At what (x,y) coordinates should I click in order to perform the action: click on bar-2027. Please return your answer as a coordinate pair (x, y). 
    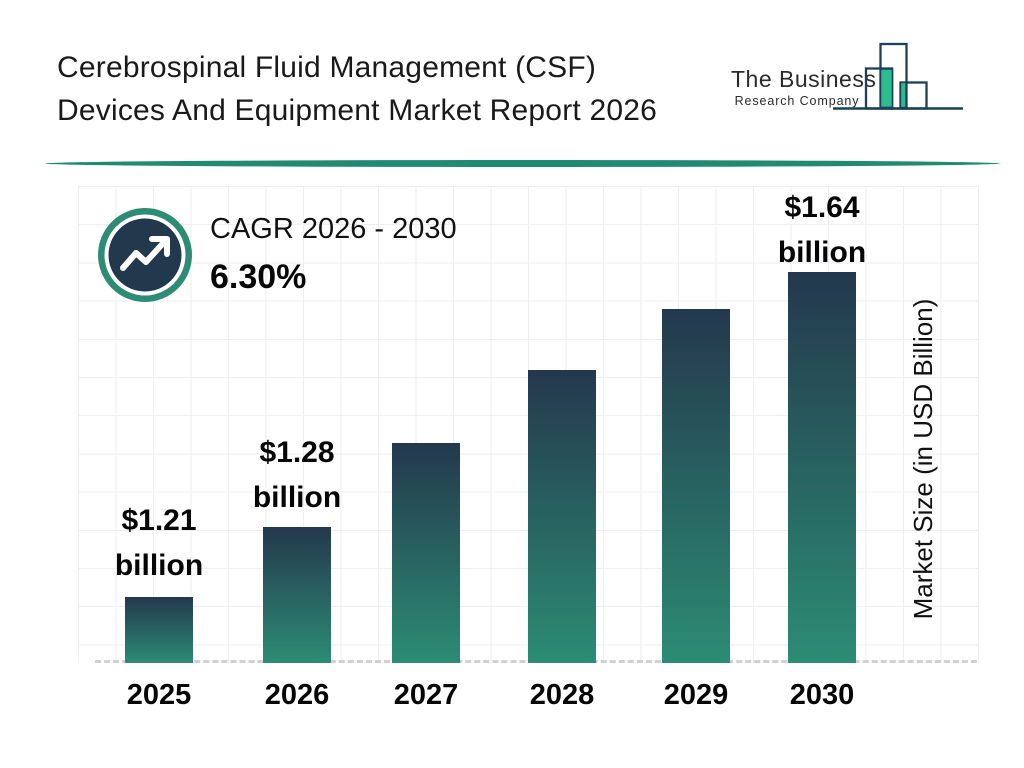
    Looking at the image, I should click on (426, 553).